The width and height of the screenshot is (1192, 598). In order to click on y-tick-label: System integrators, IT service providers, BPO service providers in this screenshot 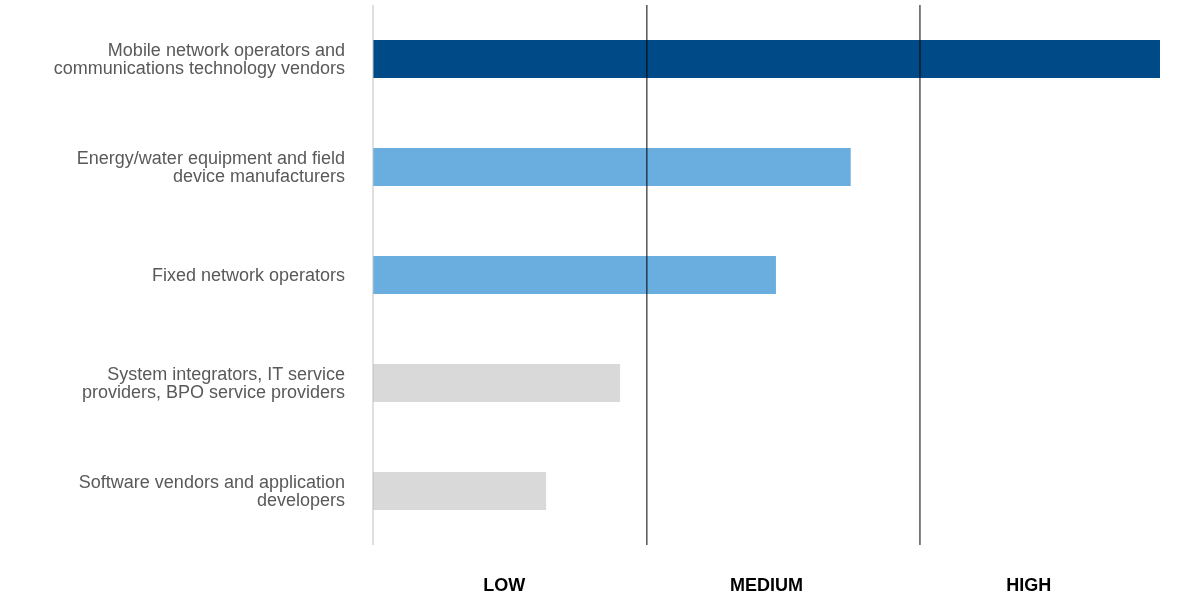, I will do `click(213, 383)`.